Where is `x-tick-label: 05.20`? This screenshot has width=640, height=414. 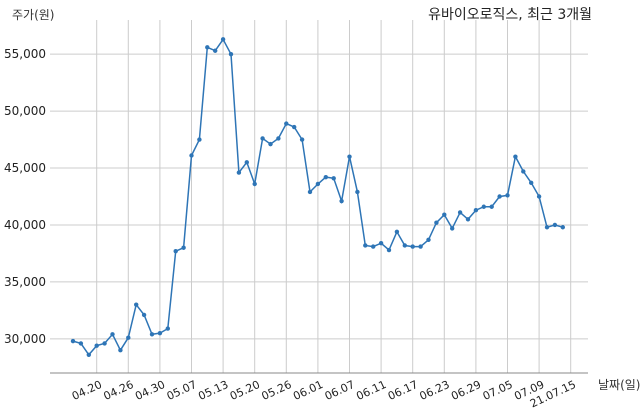
x-tick-label: 05.20 is located at coordinates (245, 390).